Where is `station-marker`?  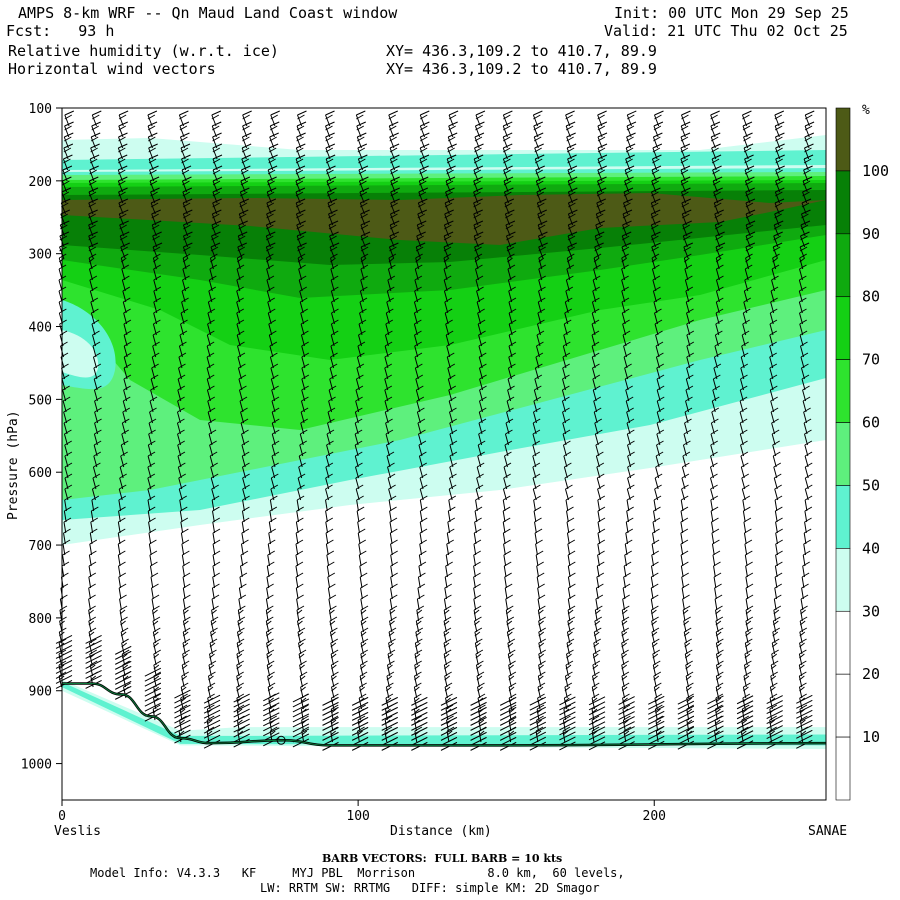 station-marker is located at coordinates (281, 740).